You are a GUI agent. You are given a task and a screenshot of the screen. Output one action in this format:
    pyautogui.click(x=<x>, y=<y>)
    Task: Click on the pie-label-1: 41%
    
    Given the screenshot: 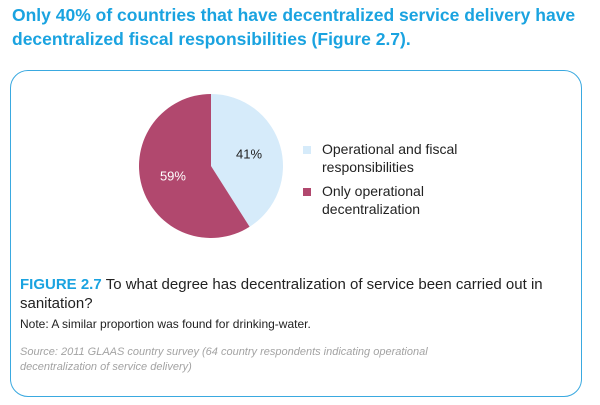 What is the action you would take?
    pyautogui.click(x=249, y=153)
    